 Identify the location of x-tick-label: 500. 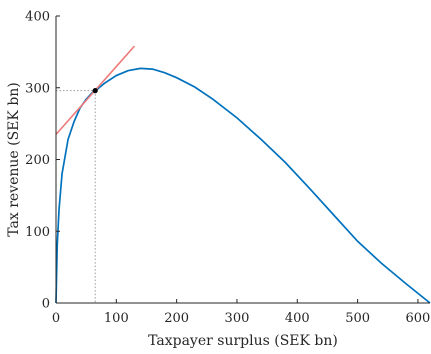
(357, 318).